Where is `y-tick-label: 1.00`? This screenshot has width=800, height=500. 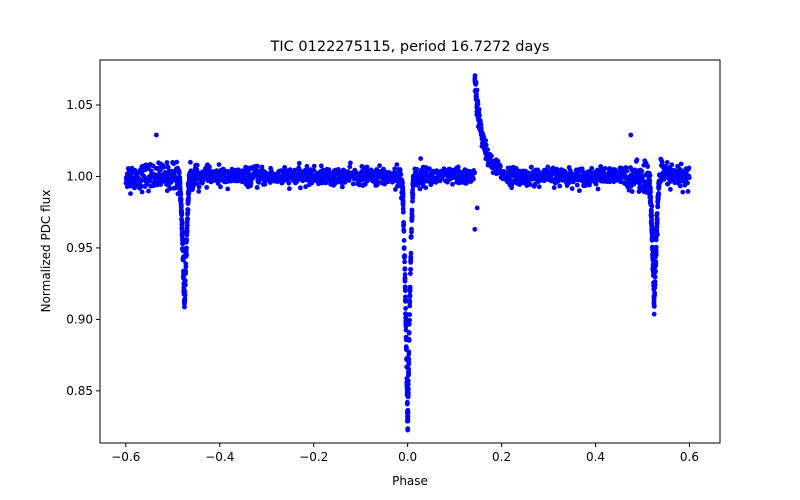
y-tick-label: 1.00 is located at coordinates (79, 176).